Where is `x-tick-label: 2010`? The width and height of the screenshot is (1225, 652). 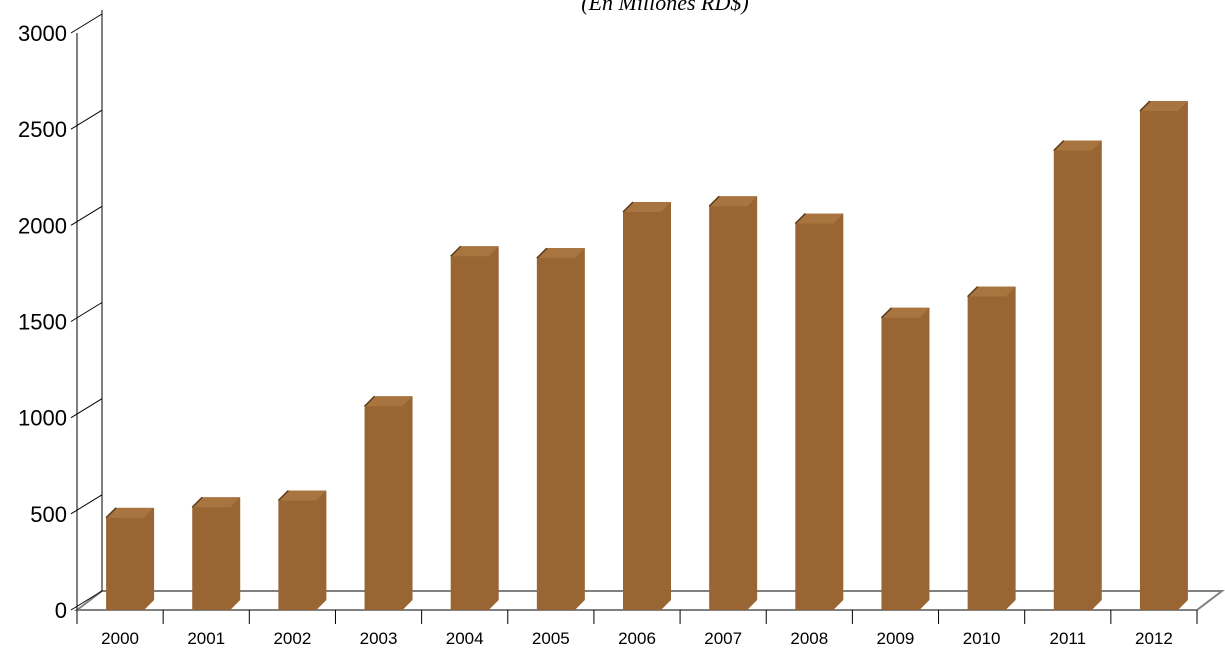
x-tick-label: 2010 is located at coordinates (982, 638).